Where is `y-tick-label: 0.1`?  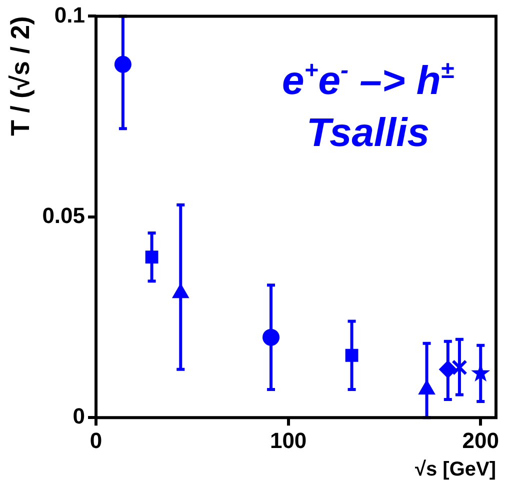 y-tick-label: 0.1 is located at coordinates (70, 15).